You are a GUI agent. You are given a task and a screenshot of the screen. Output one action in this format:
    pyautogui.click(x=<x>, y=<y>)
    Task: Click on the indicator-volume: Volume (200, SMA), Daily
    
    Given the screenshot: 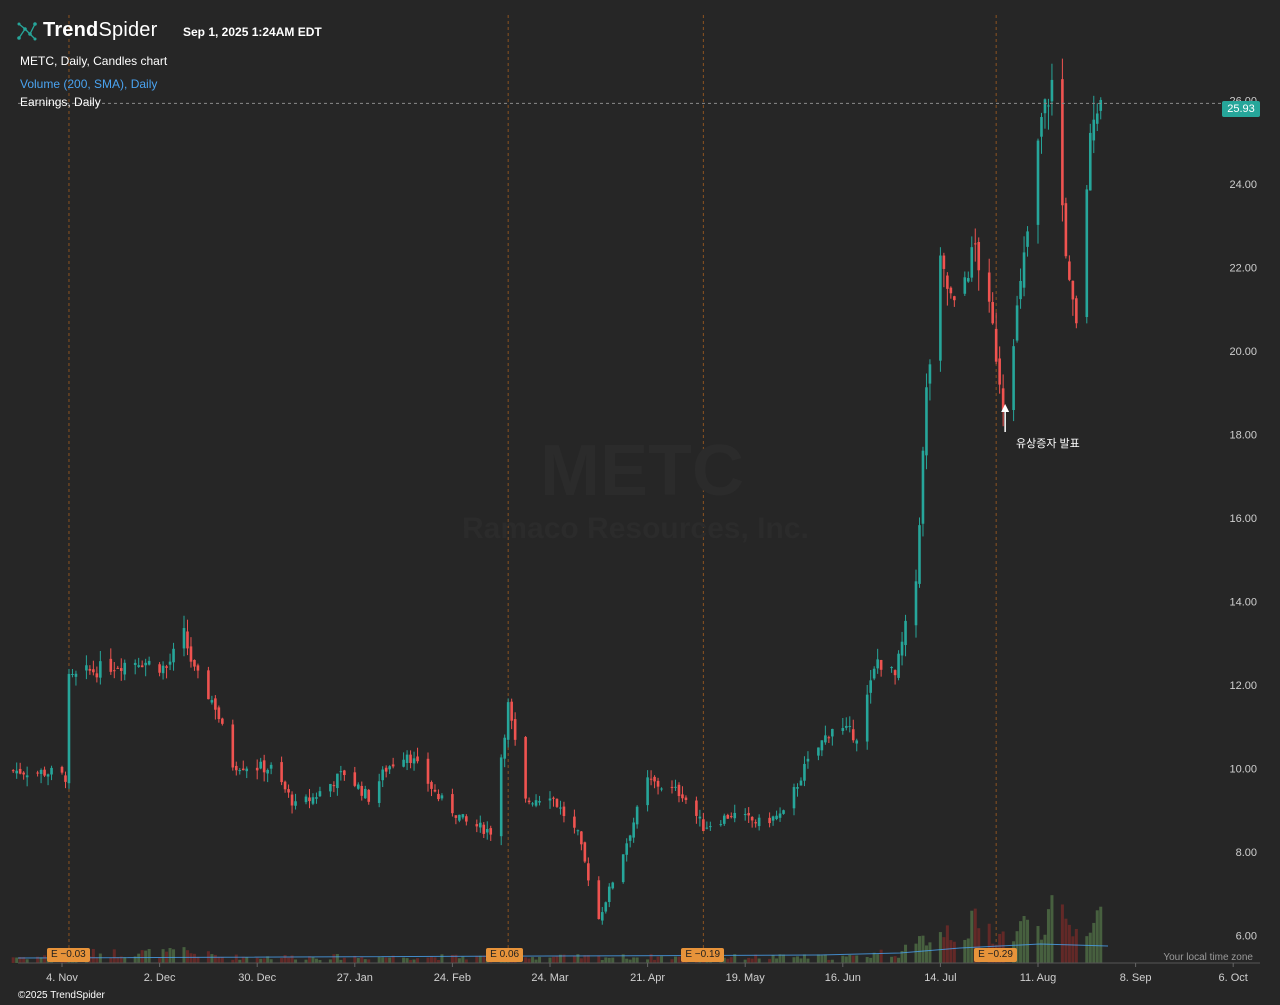 What is the action you would take?
    pyautogui.click(x=89, y=84)
    